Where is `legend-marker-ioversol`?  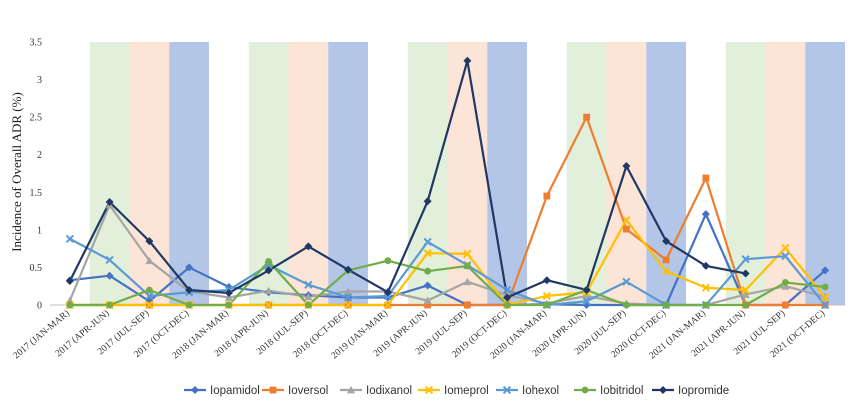 legend-marker-ioversol is located at coordinates (273, 390).